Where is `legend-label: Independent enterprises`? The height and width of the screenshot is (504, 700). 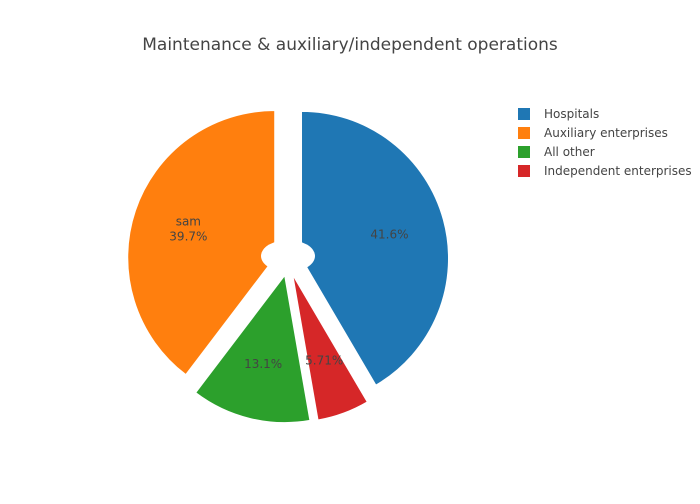 legend-label: Independent enterprises is located at coordinates (618, 171).